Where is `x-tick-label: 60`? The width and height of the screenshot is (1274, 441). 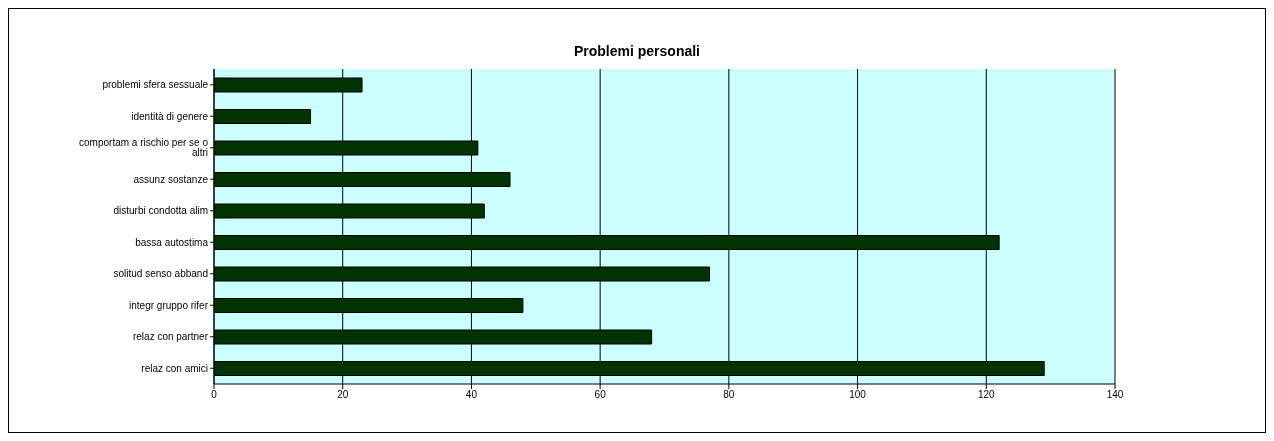 x-tick-label: 60 is located at coordinates (600, 395).